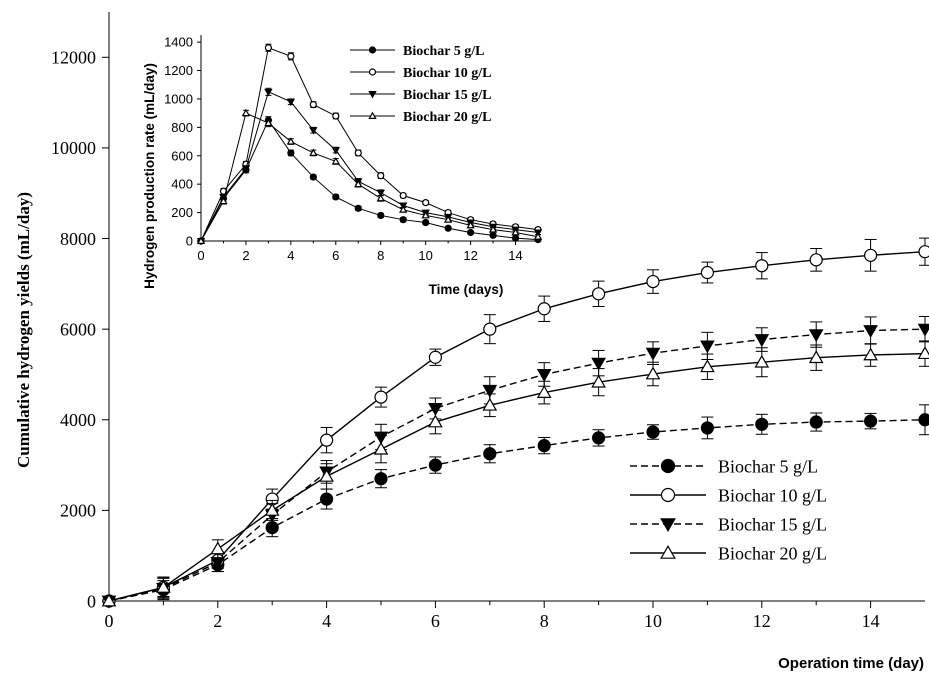 Image resolution: width=929 pixels, height=676 pixels. What do you see at coordinates (447, 117) in the screenshot?
I see `inset-legend-label: Biochar 20 g/L` at bounding box center [447, 117].